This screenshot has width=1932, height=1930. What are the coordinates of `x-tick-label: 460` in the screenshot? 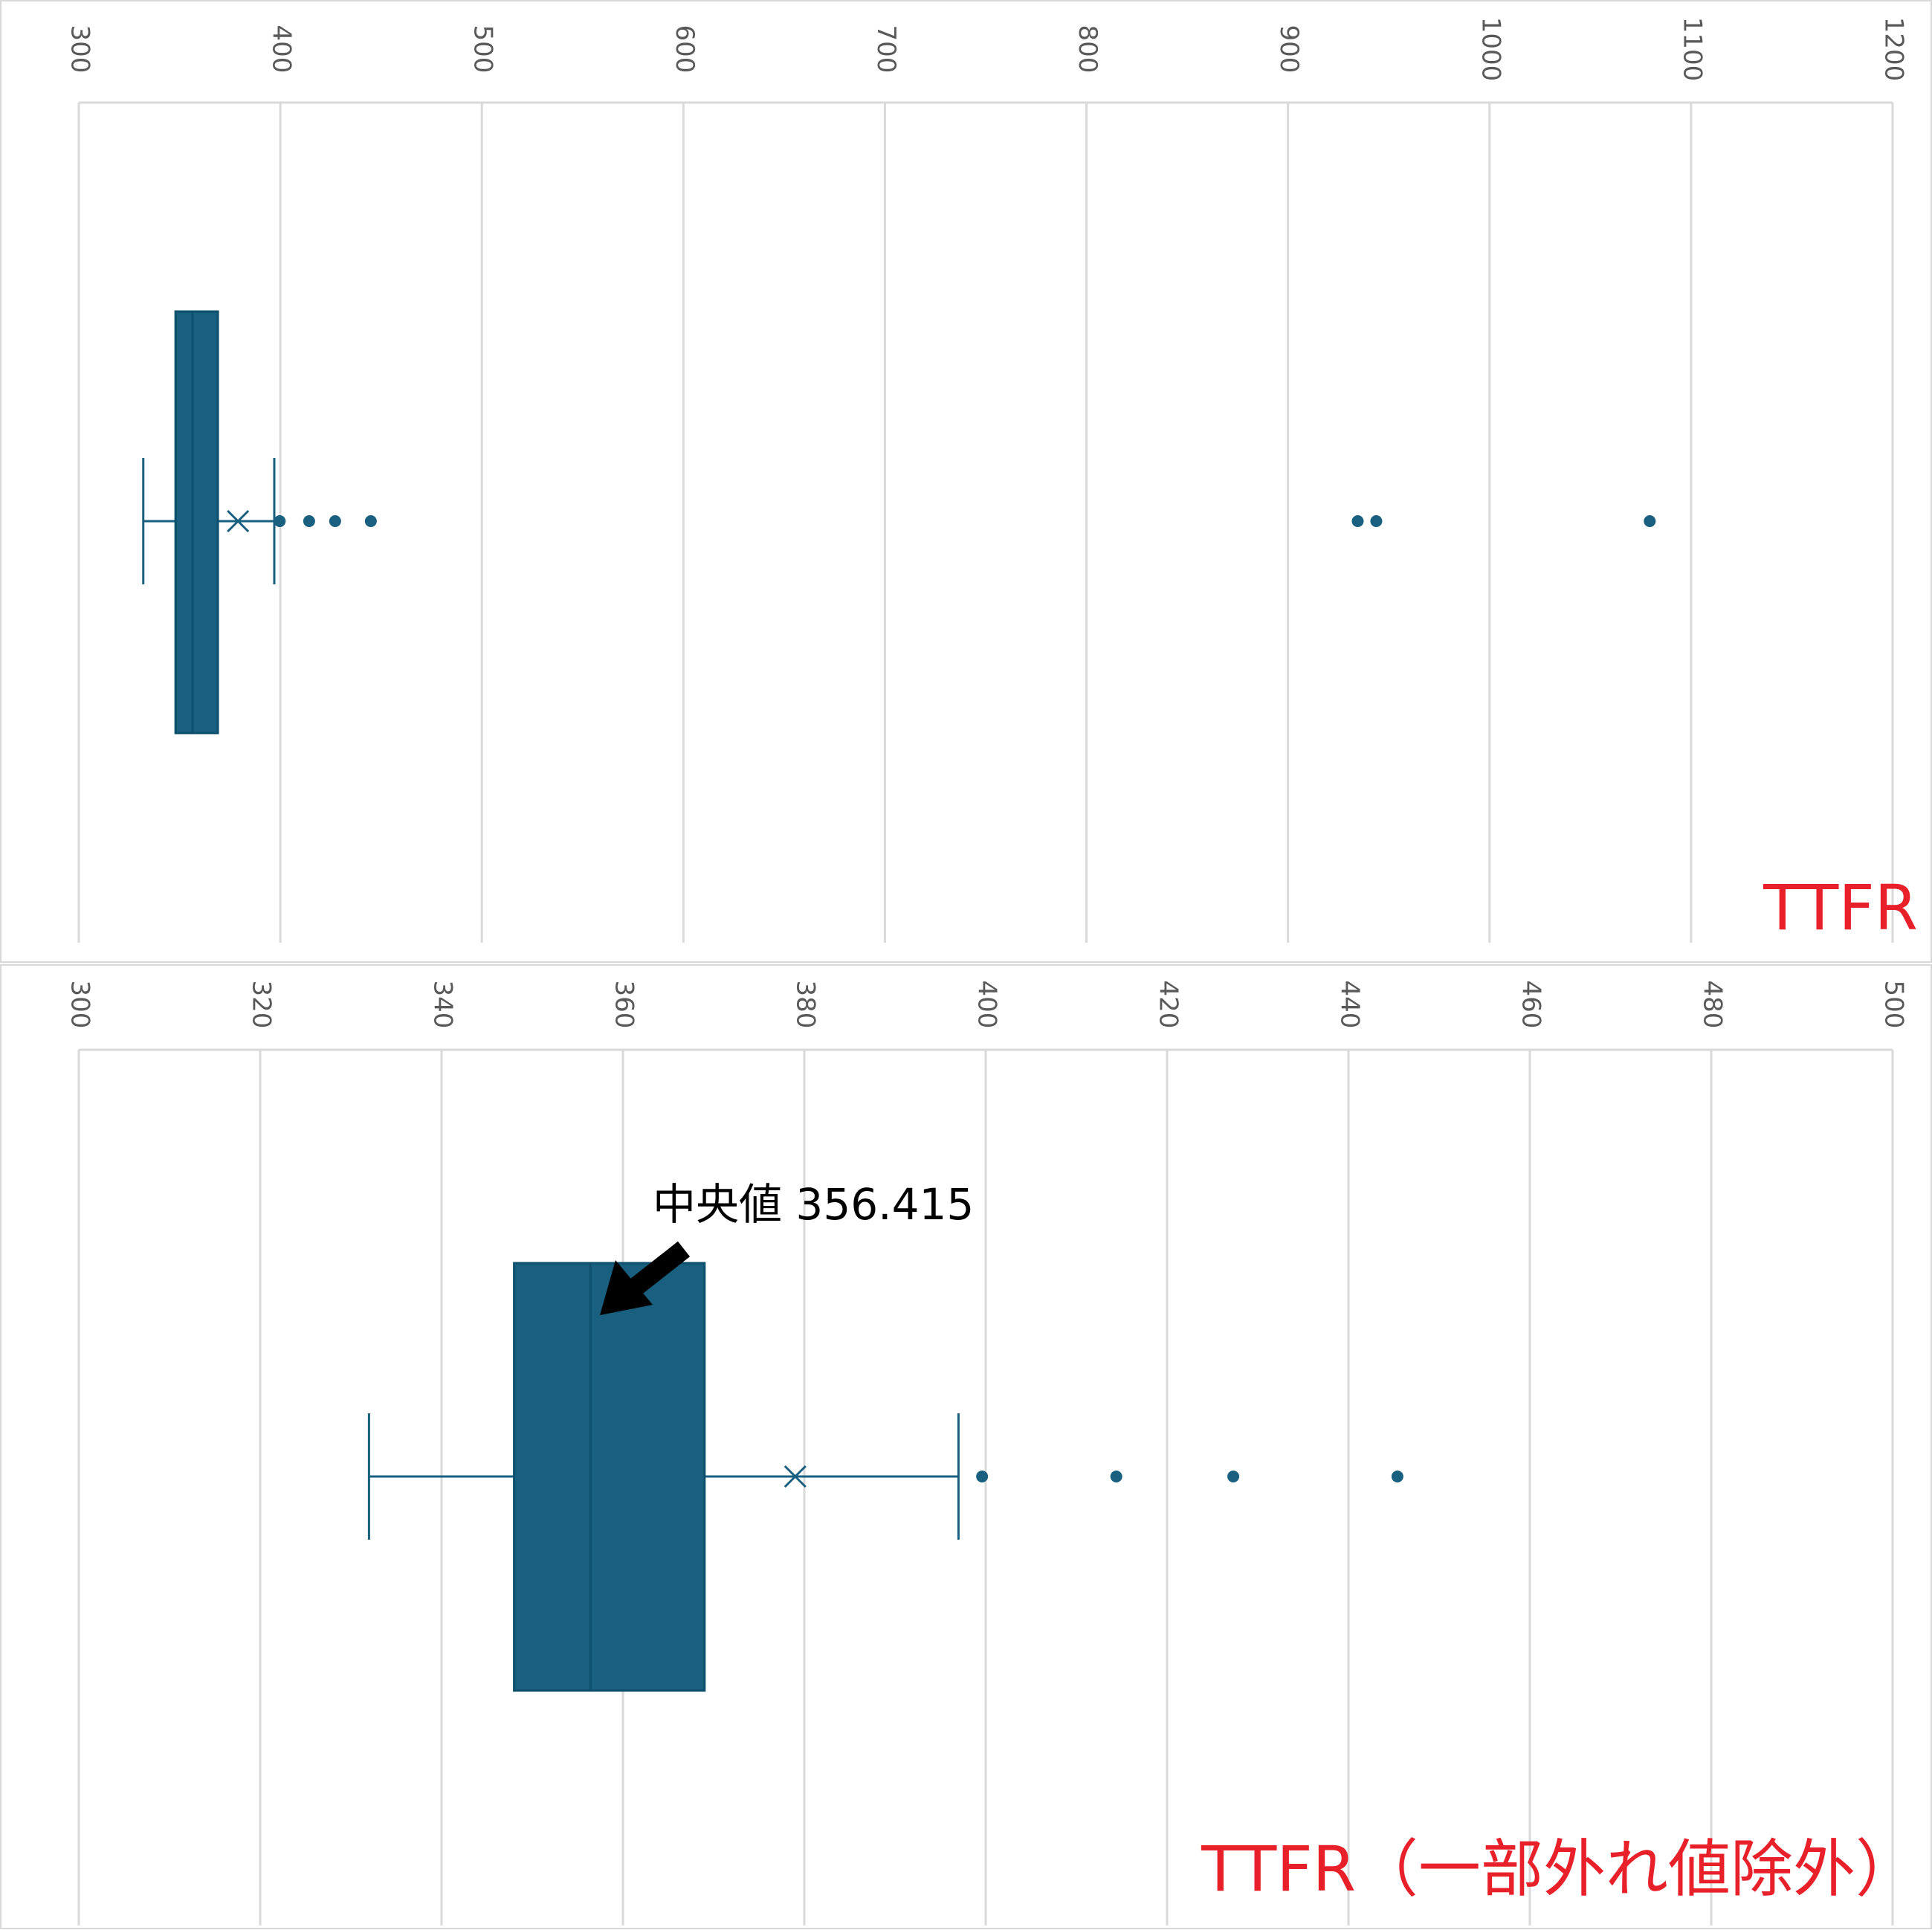 It's located at (1531, 1005).